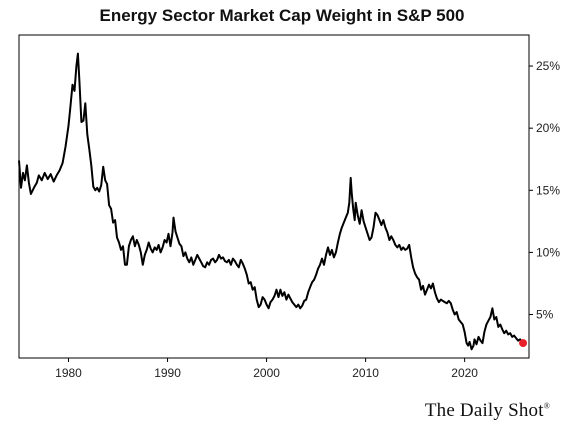  I want to click on x-tick-label: 2010, so click(365, 373).